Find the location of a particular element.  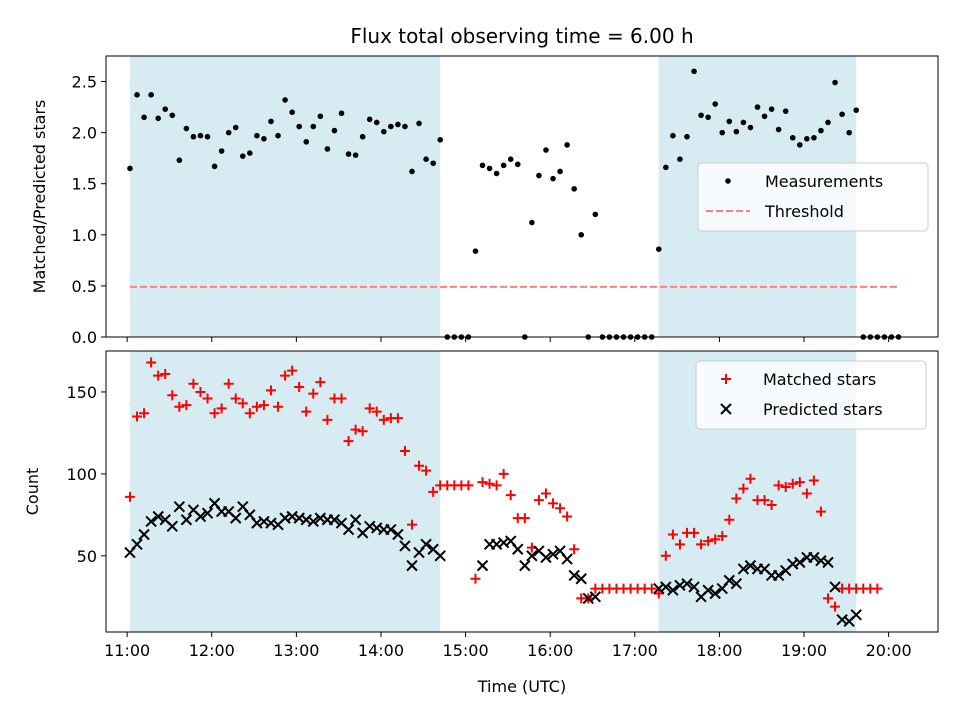

legend-label-2-2: Predicted stars is located at coordinates (823, 409).